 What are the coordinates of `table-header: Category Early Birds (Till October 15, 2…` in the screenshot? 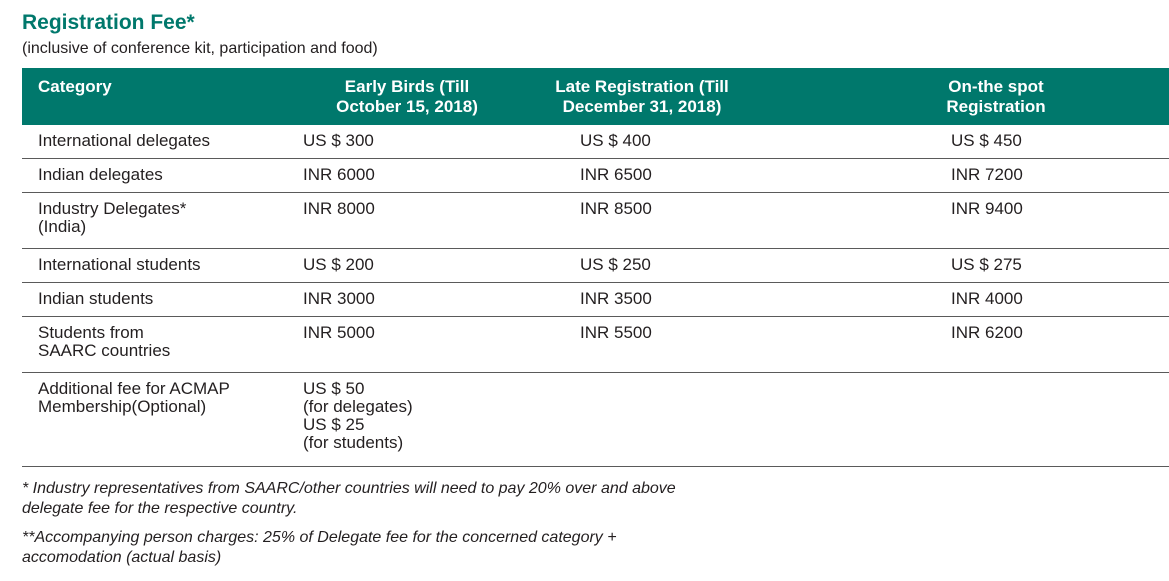 It's located at (595, 96).